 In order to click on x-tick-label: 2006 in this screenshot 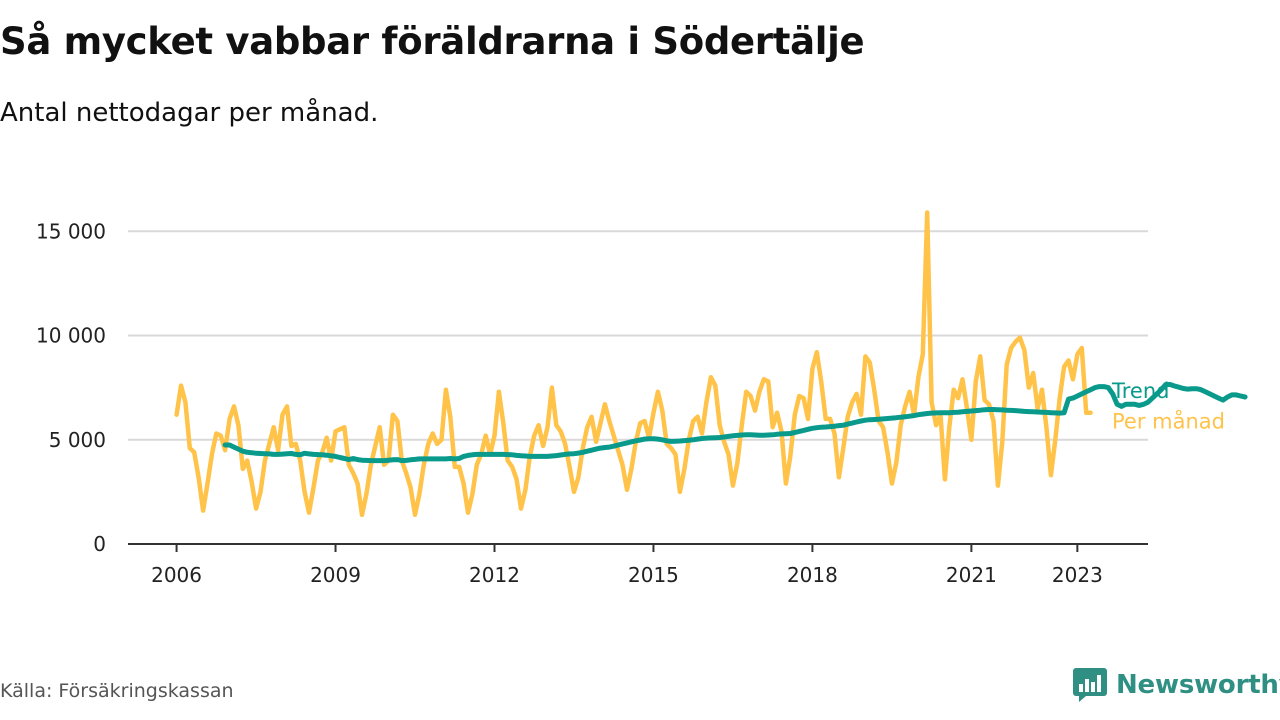, I will do `click(176, 575)`.